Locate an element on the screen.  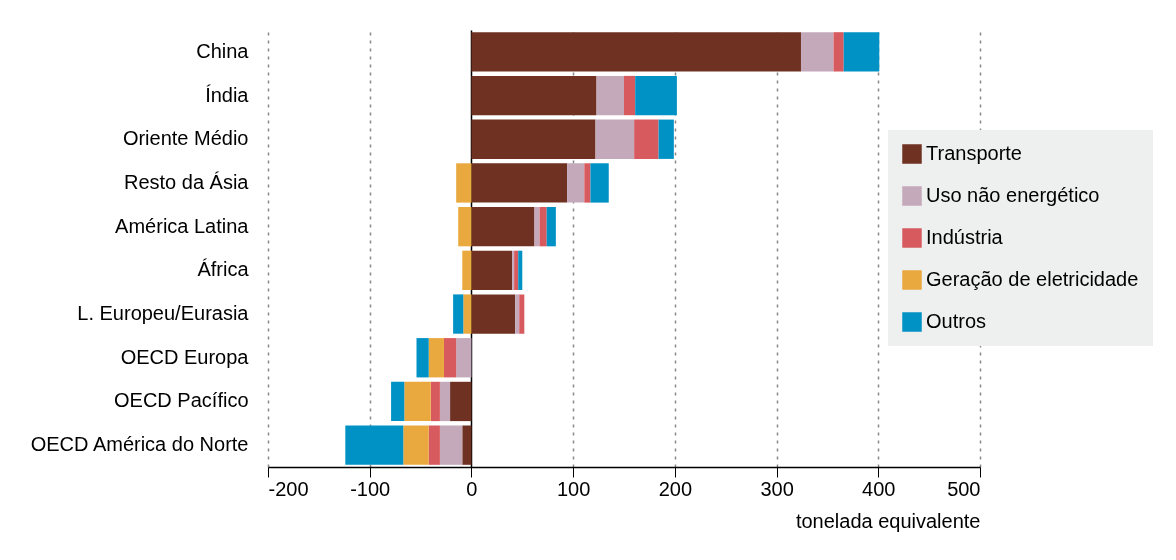
x-tick-label: 100 is located at coordinates (573, 488).